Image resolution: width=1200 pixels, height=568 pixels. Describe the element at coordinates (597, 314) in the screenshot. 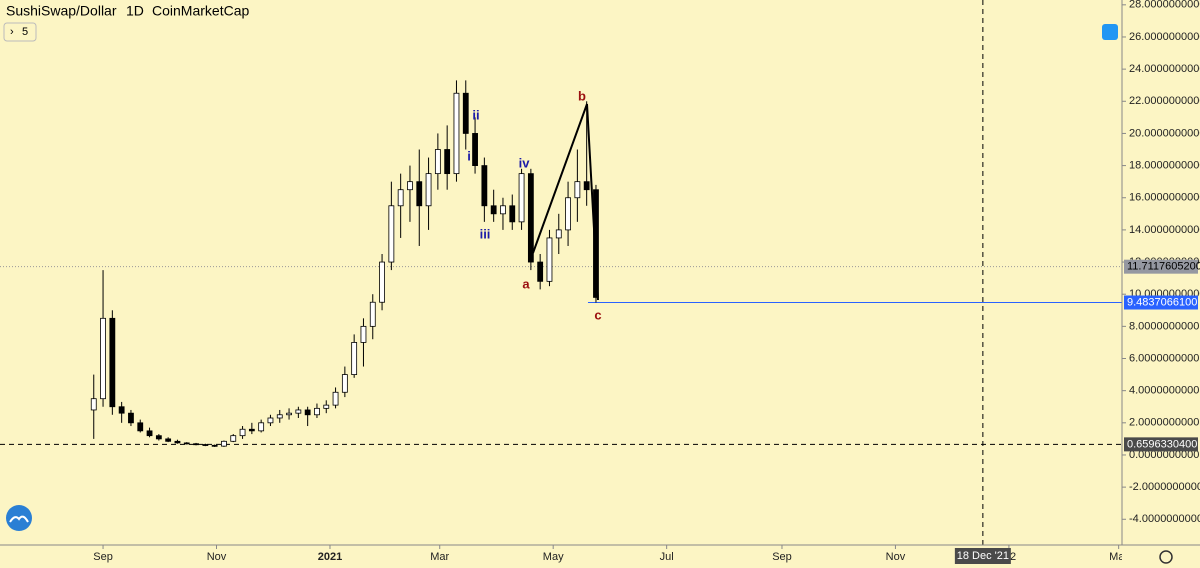

I see `wave-label: c` at that location.